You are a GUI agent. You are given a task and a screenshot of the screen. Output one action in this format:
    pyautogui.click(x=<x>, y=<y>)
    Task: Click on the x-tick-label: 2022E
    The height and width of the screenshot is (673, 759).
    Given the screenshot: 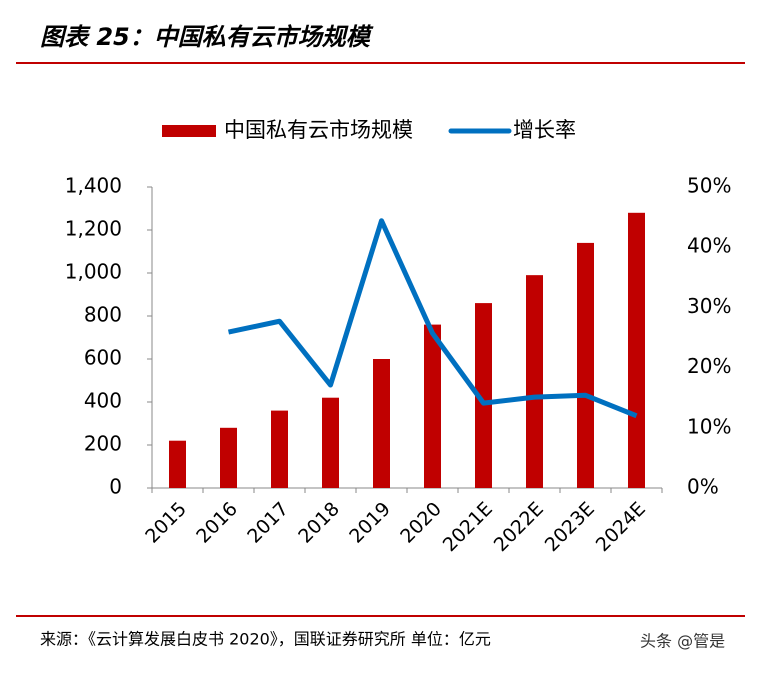 What is the action you would take?
    pyautogui.click(x=519, y=527)
    